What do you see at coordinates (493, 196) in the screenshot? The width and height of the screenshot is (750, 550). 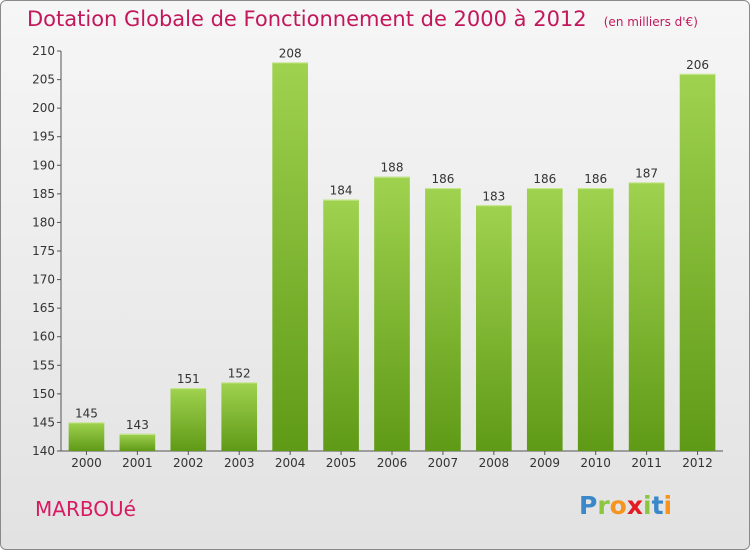 I see `bar-value-label: 183` at bounding box center [493, 196].